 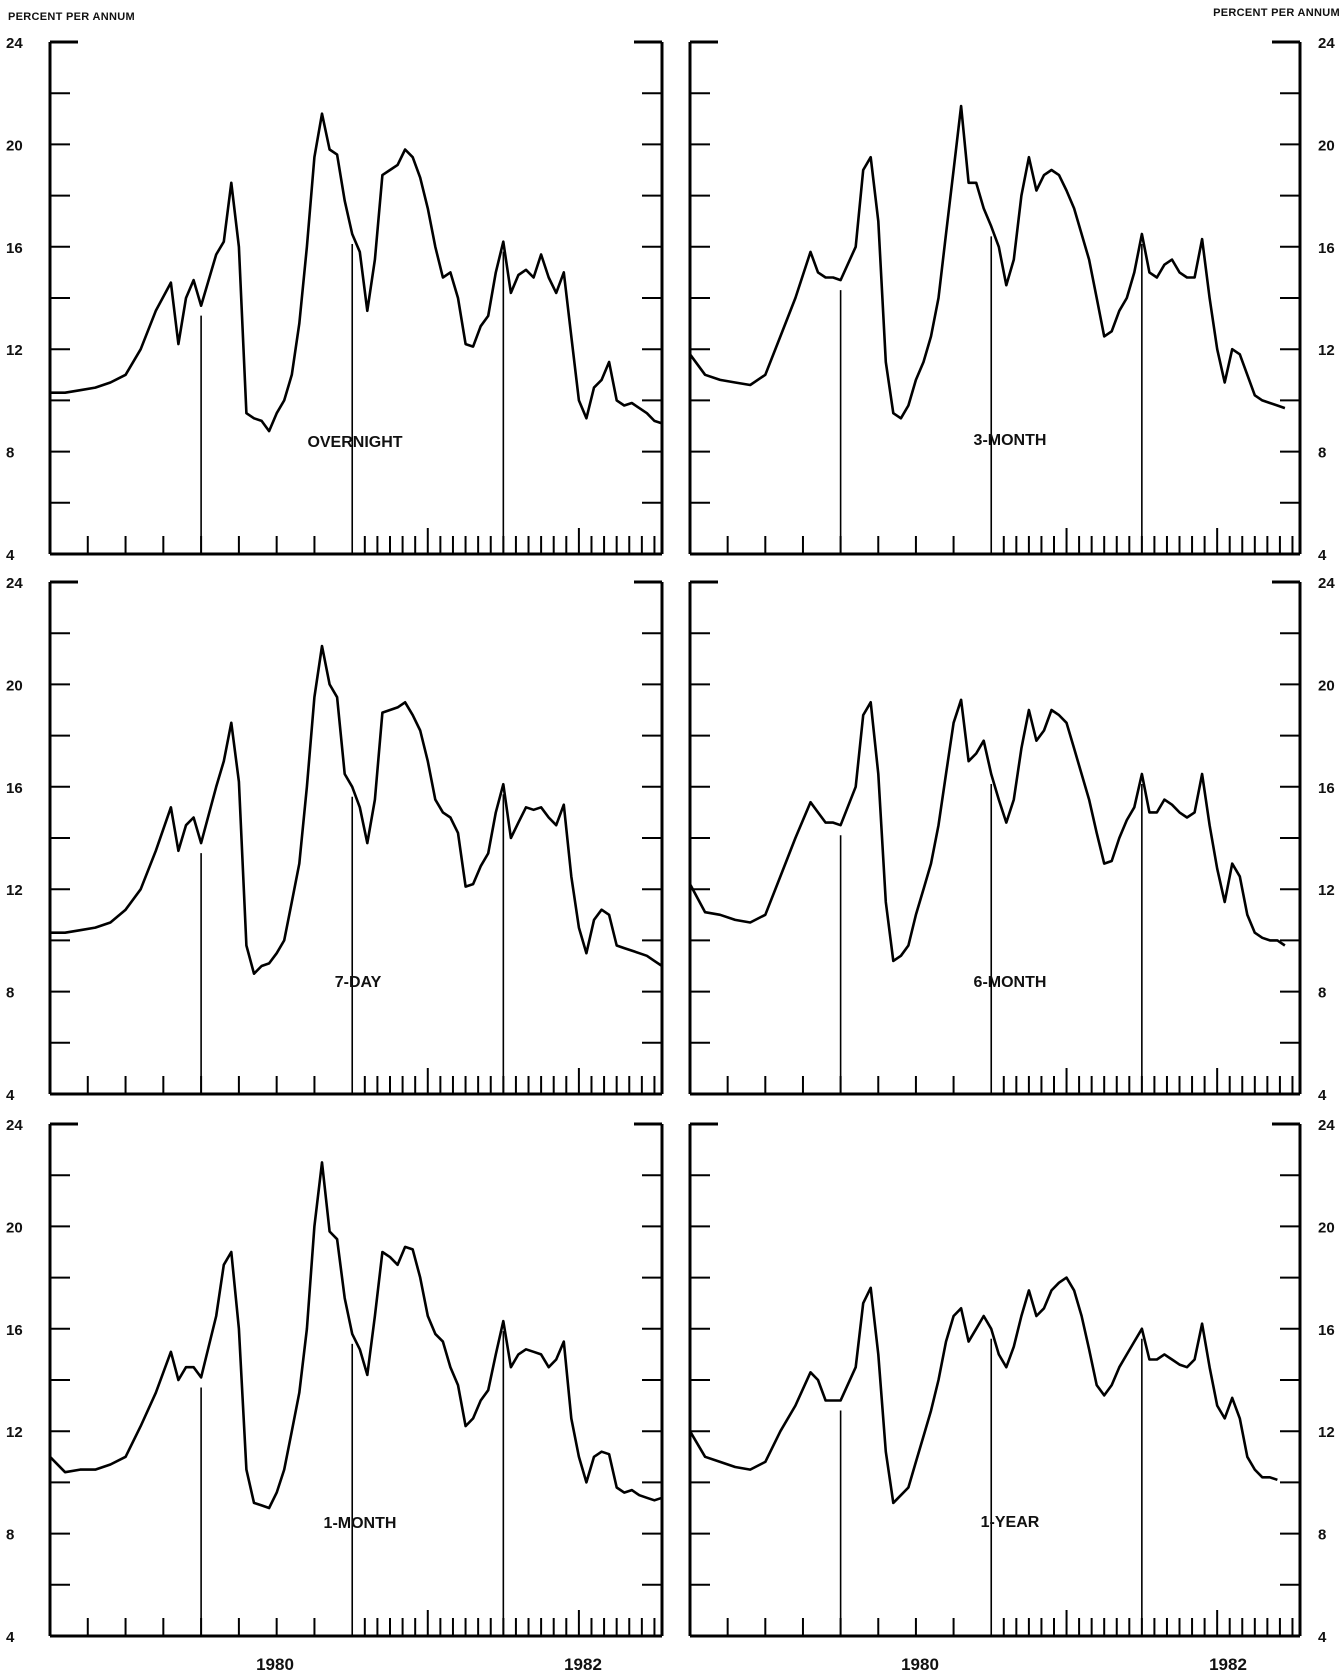 I want to click on series-line-1-year, so click(x=983, y=1390).